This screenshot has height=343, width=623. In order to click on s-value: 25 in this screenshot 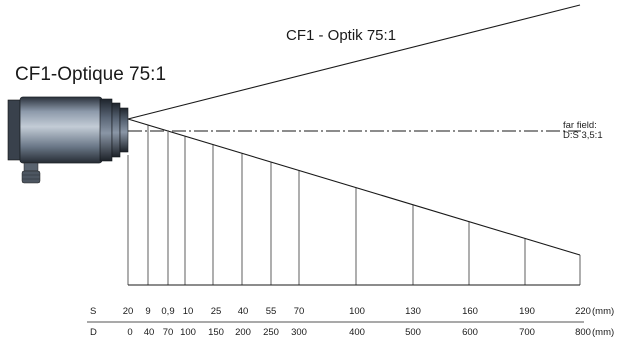, I will do `click(216, 311)`.